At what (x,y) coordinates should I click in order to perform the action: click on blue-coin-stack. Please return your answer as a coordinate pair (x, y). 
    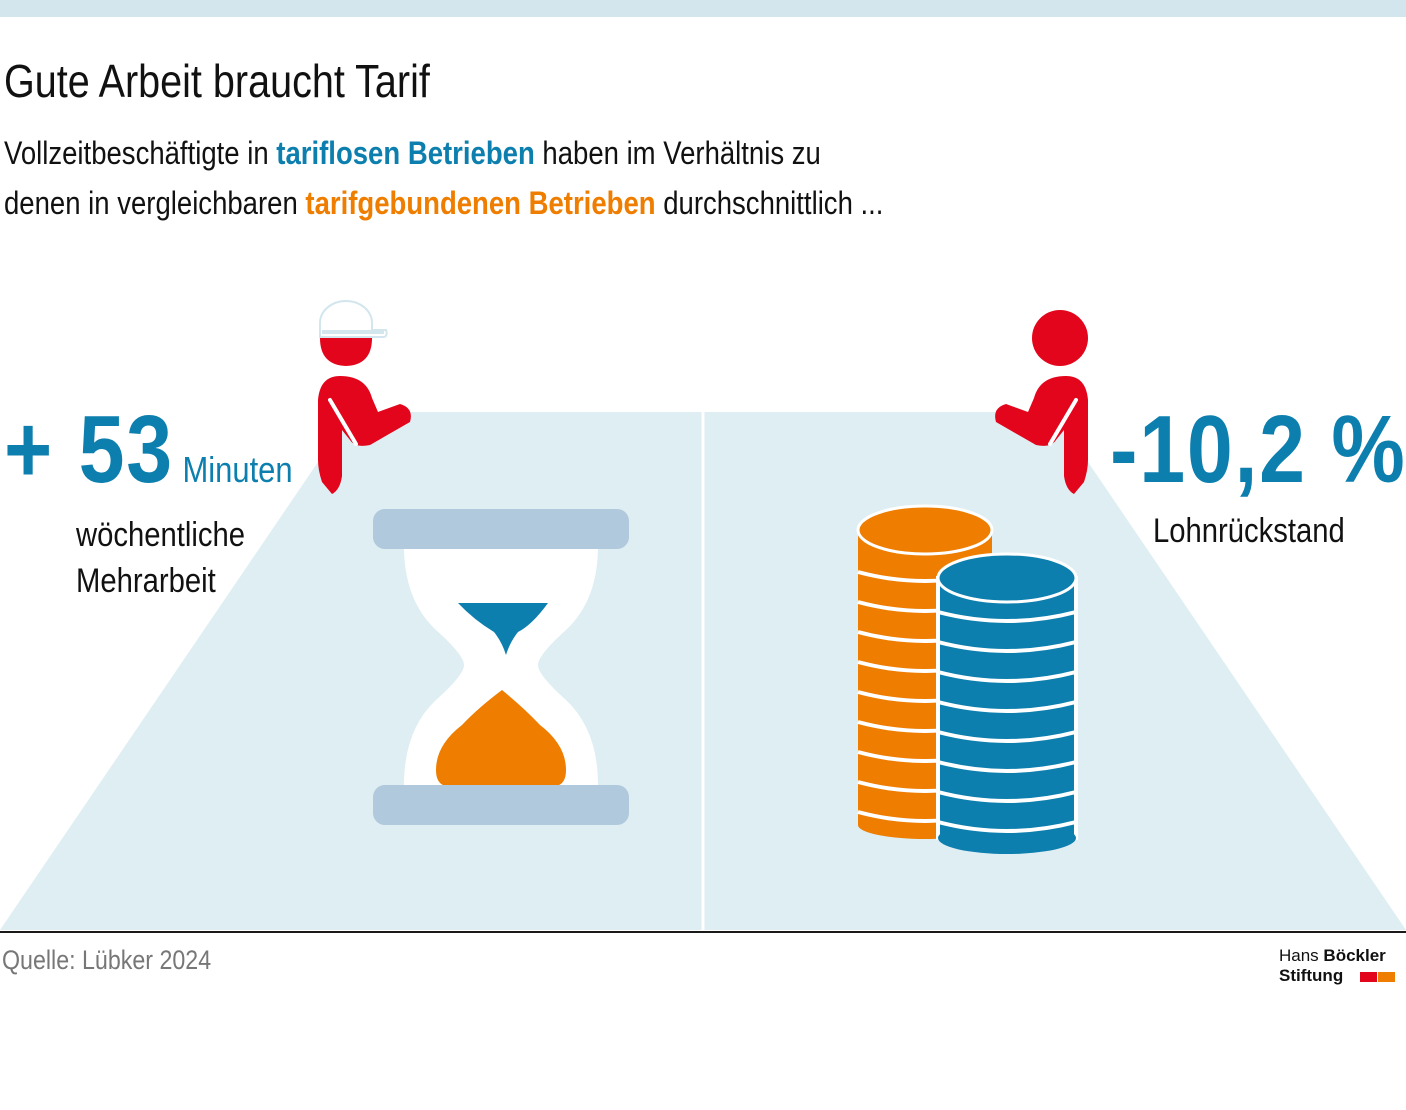
    Looking at the image, I should click on (1007, 703).